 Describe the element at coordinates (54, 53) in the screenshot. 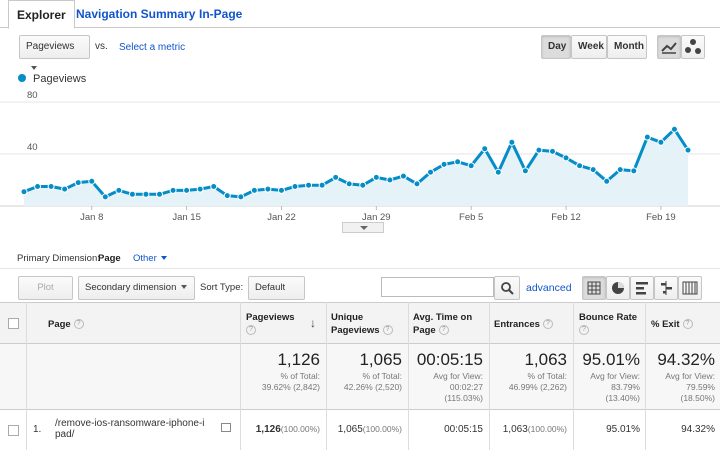

I see `metric-select: Pageviews` at that location.